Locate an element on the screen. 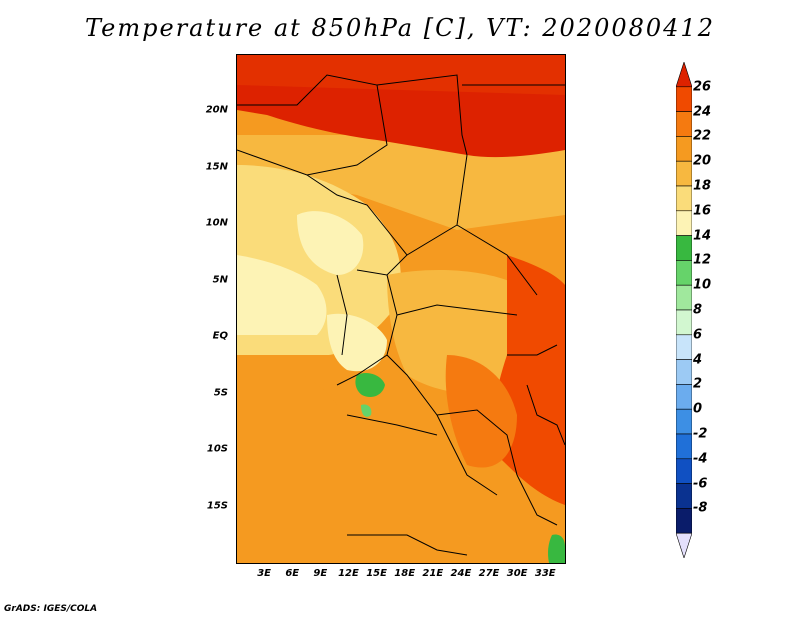 The height and width of the screenshot is (618, 800). lat-tick-label: 5N is located at coordinates (220, 280).